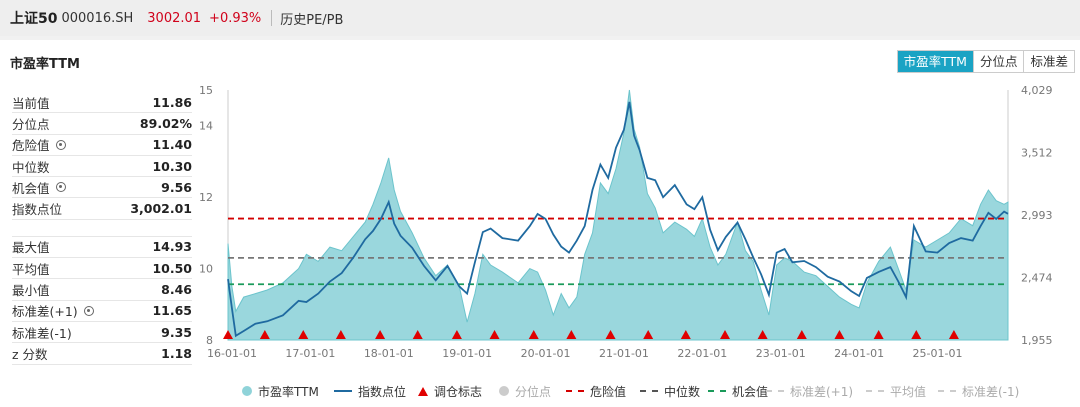 The width and height of the screenshot is (1080, 407). What do you see at coordinates (288, 391) in the screenshot?
I see `legend-label: 市盈率TTM` at bounding box center [288, 391].